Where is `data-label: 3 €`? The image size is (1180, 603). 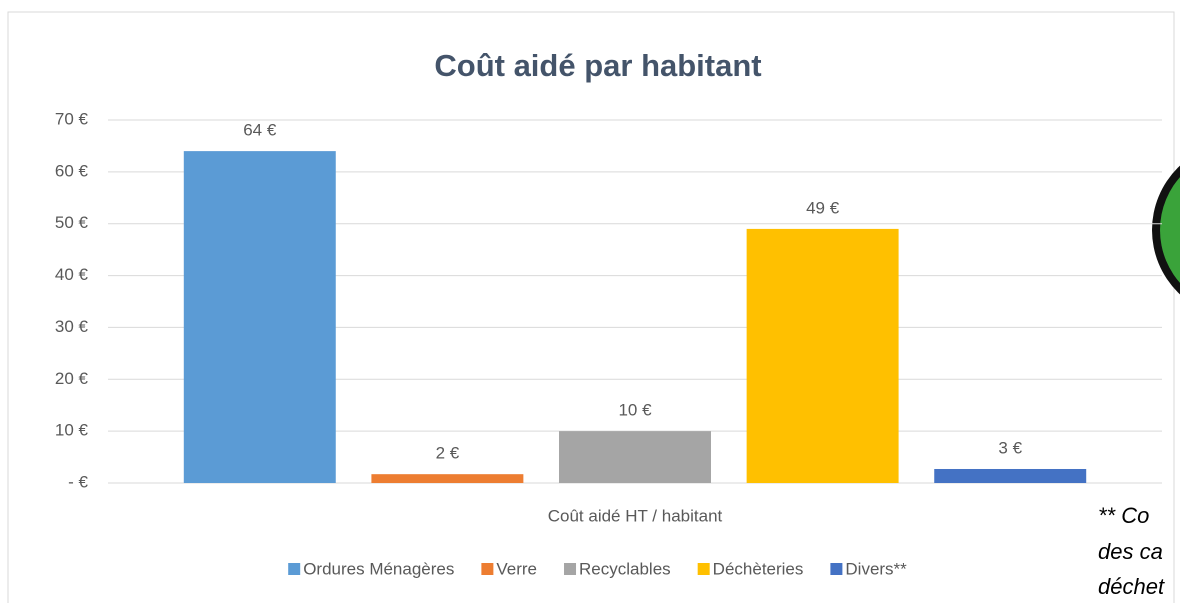
data-label: 3 € is located at coordinates (1010, 447).